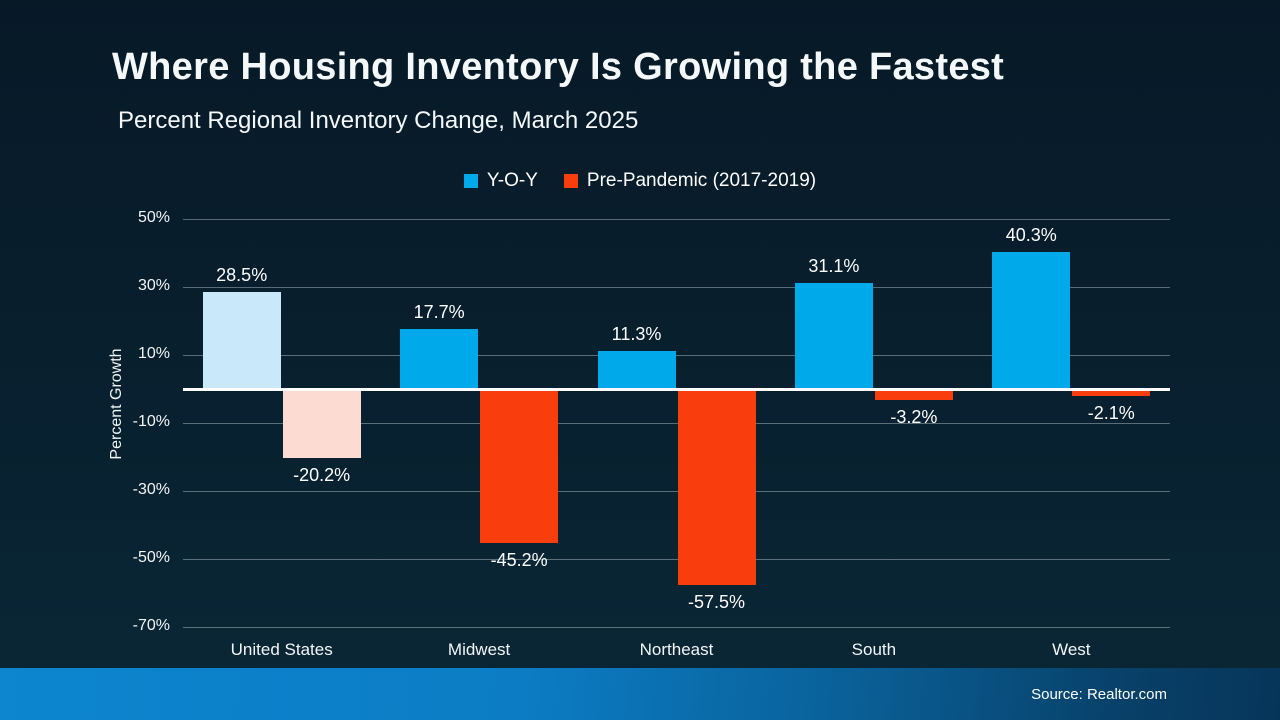 Image resolution: width=1280 pixels, height=720 pixels. I want to click on category-label: Midwest, so click(479, 649).